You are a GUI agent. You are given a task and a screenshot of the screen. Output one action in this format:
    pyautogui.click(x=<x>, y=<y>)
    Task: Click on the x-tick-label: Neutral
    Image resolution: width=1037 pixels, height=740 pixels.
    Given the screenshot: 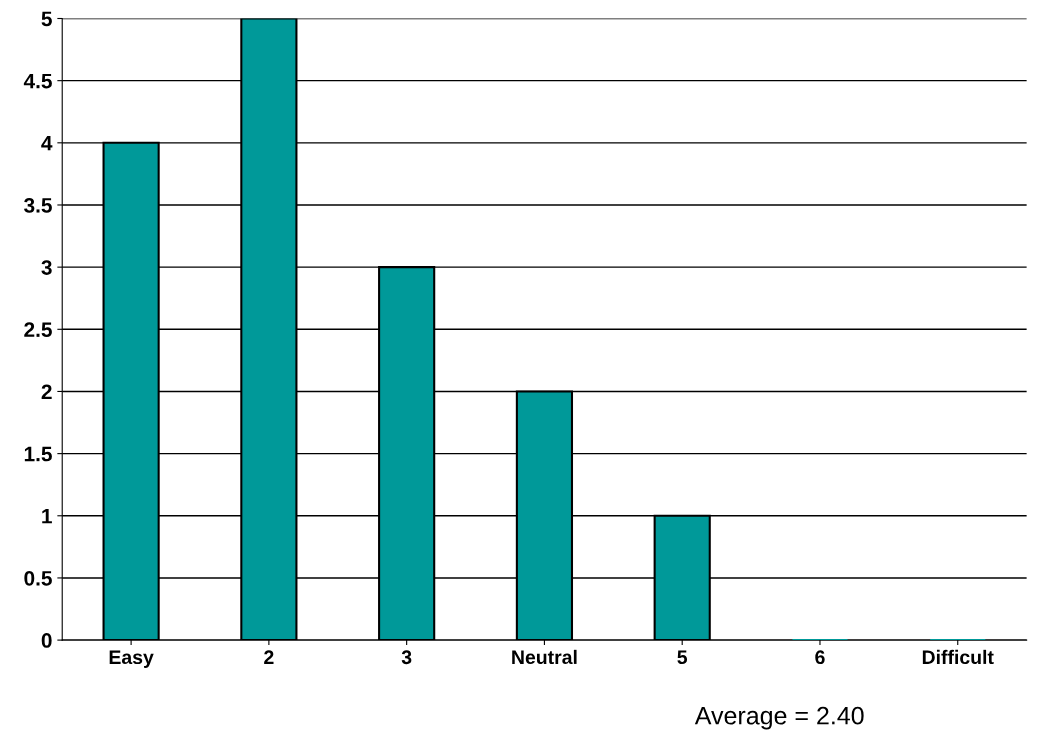 What is the action you would take?
    pyautogui.click(x=544, y=657)
    